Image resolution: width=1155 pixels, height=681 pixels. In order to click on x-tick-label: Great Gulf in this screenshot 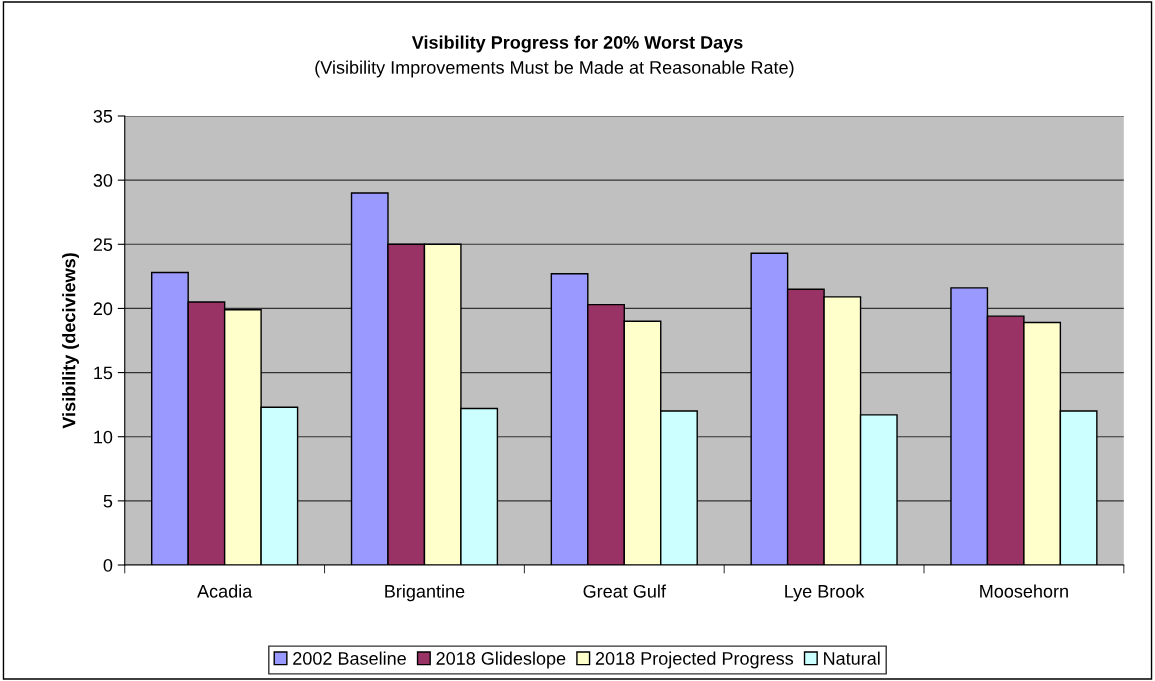, I will do `click(624, 591)`.